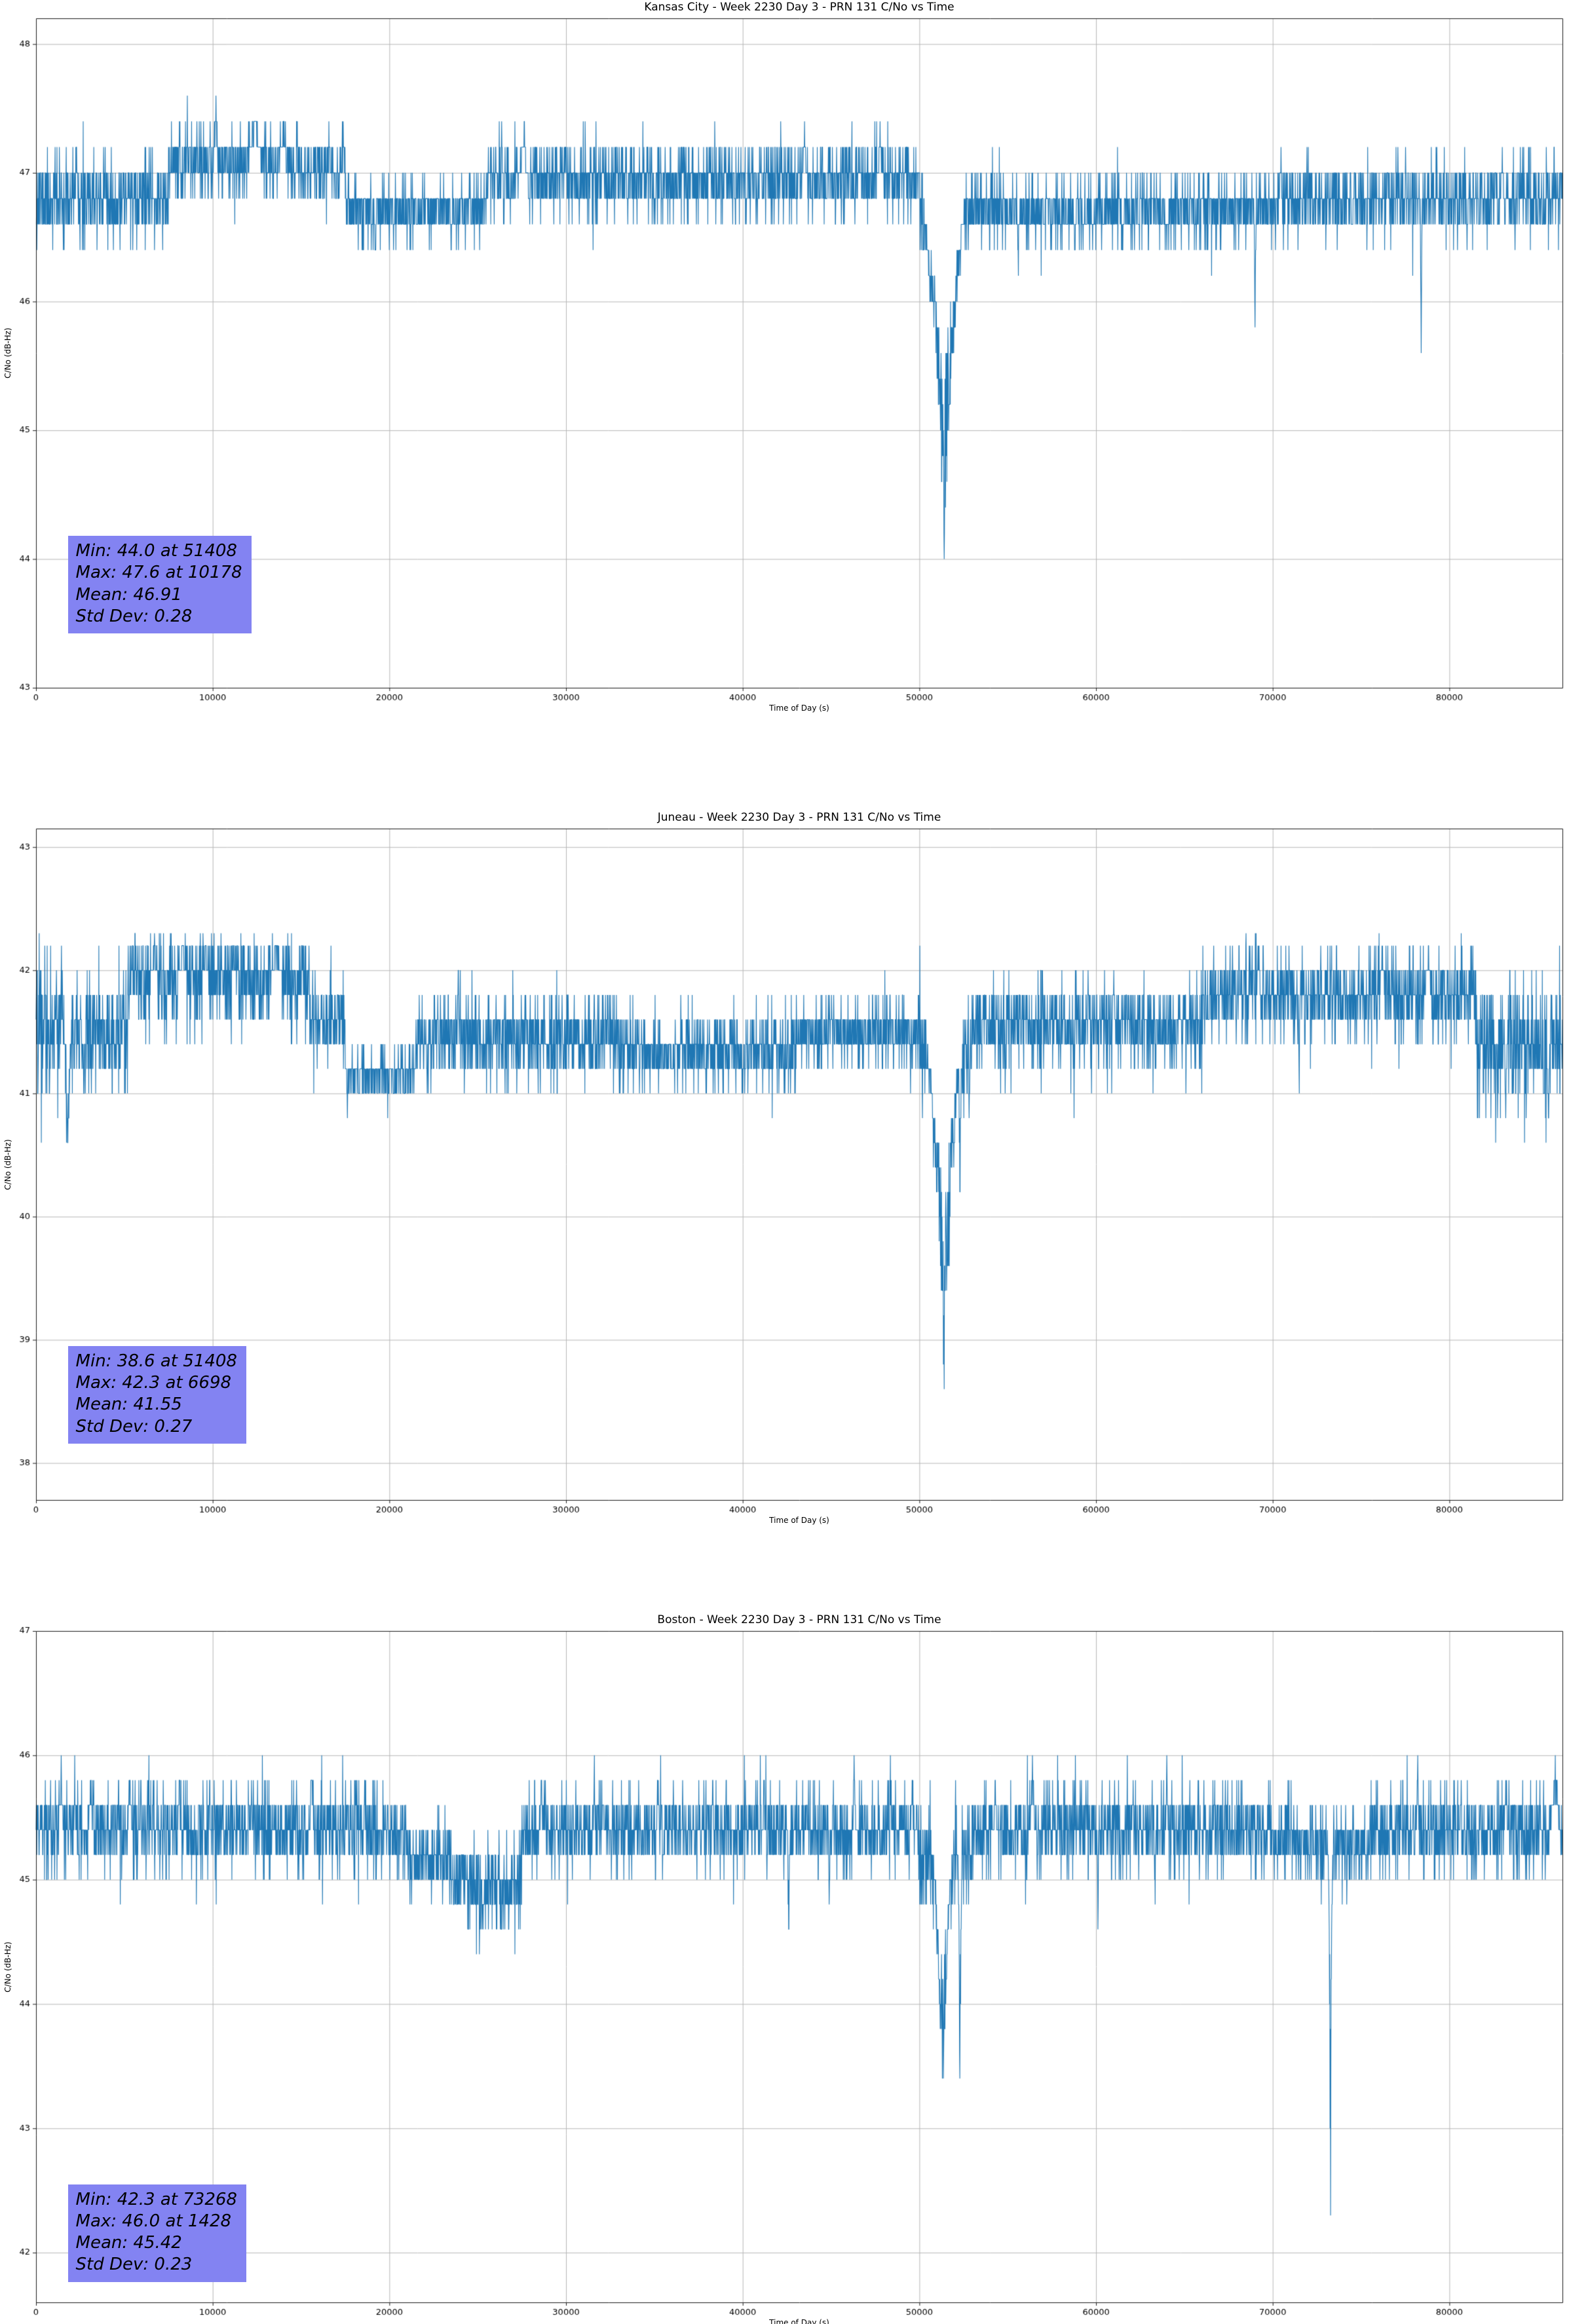  I want to click on stats-std-dev: Std Dev: 0.28, so click(134, 616).